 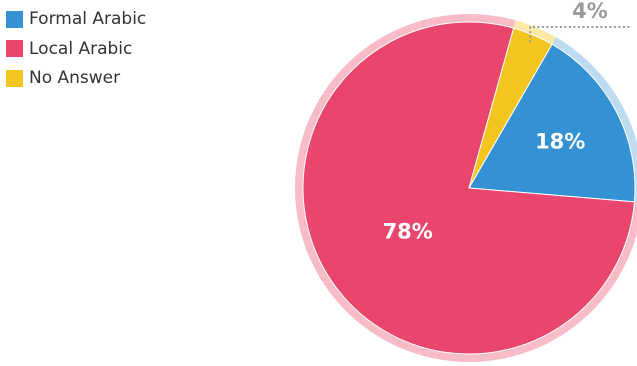 I want to click on legend-label-no-answer: No Answer, so click(x=75, y=78).